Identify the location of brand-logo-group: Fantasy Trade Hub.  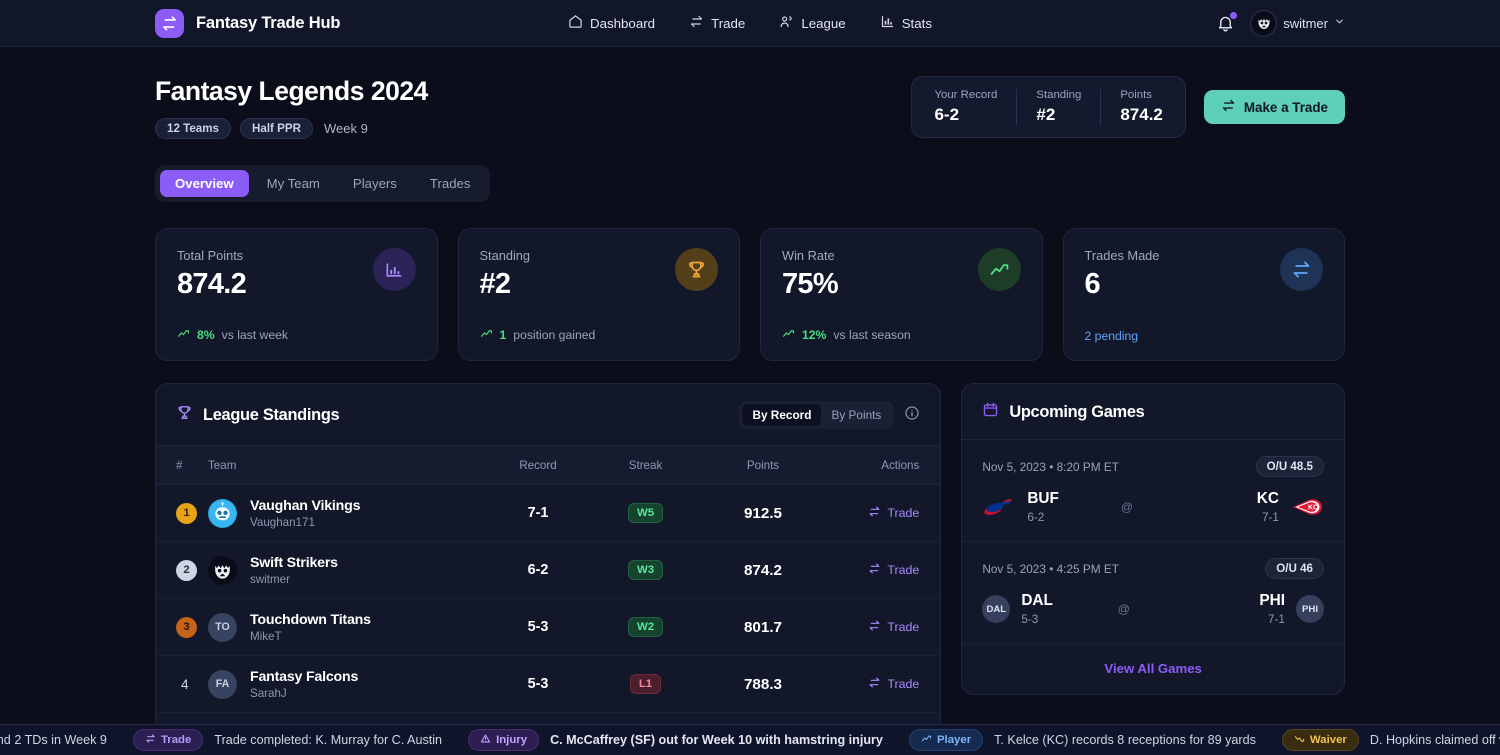
(248, 23).